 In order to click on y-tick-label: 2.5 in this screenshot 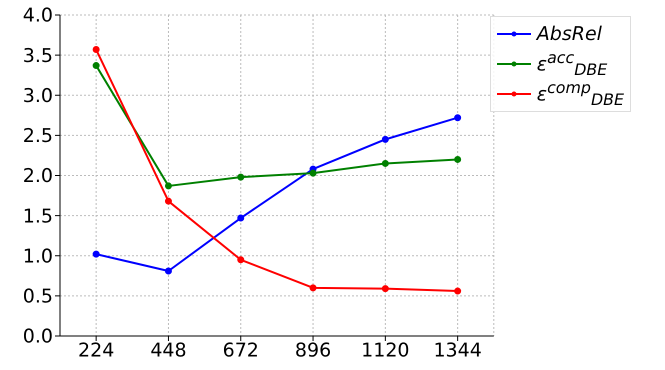, I will do `click(37, 136)`.